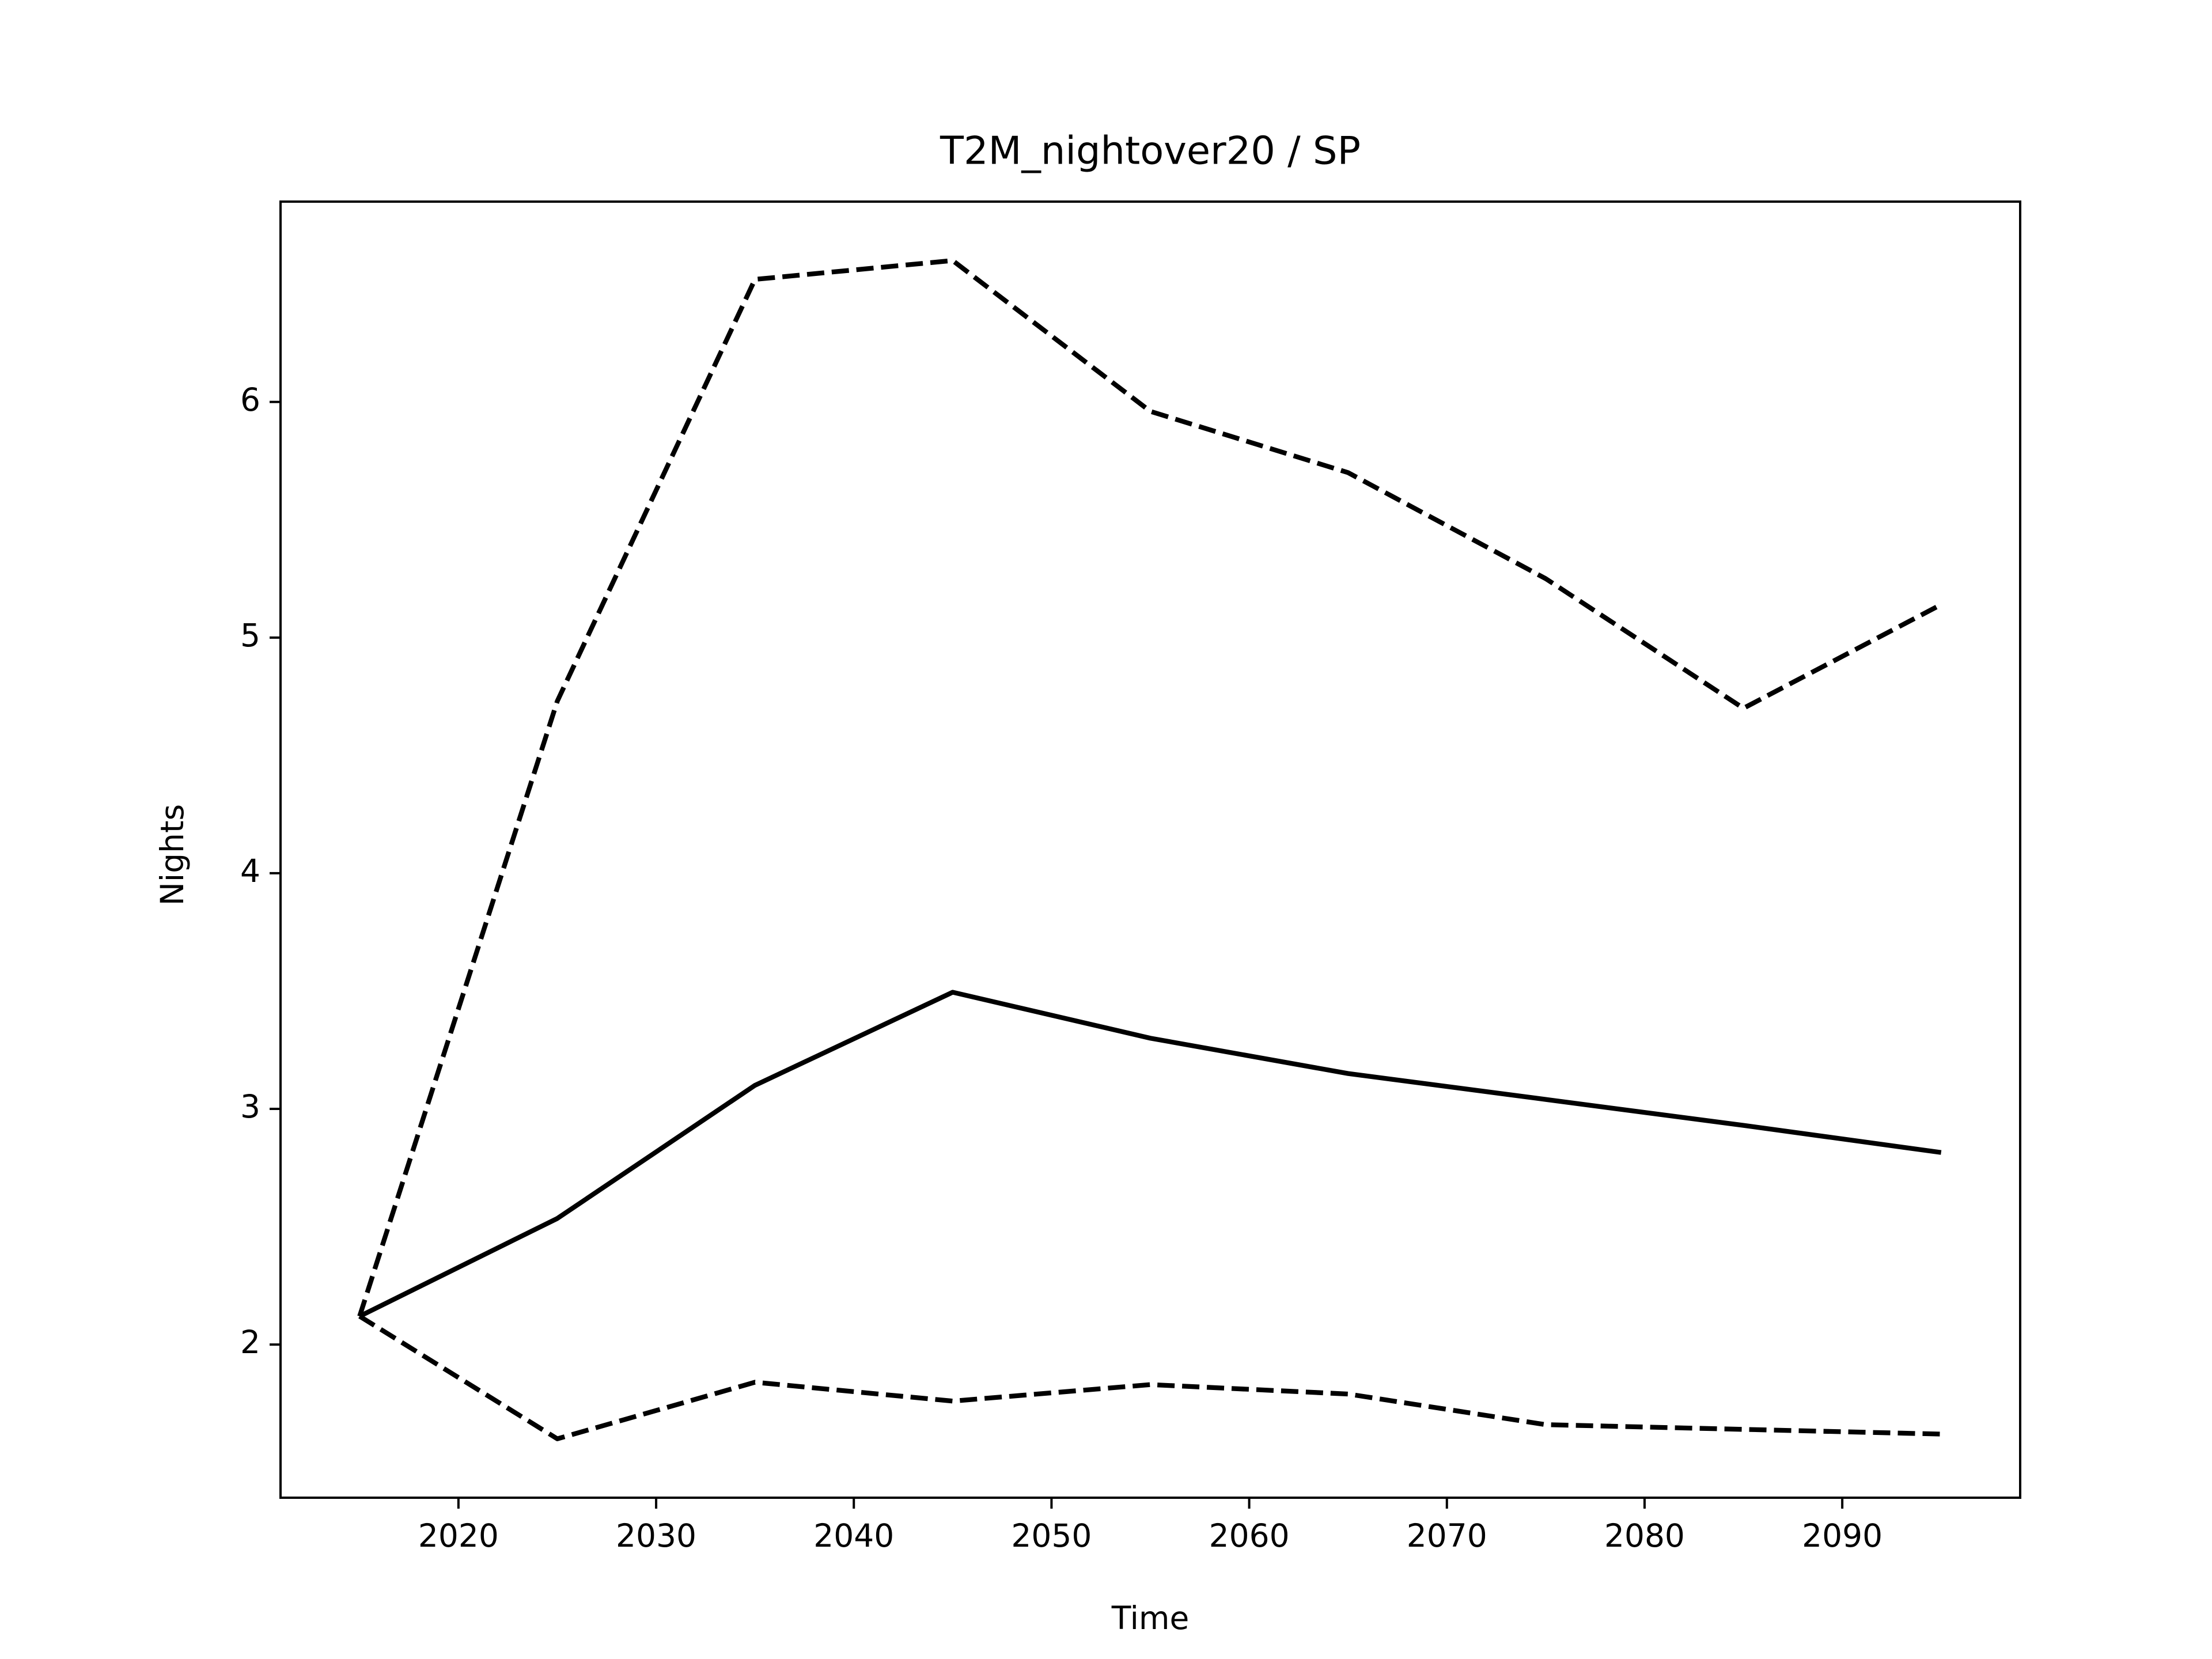  Describe the element at coordinates (1051, 1535) in the screenshot. I see `x-tick-label: 2050` at that location.